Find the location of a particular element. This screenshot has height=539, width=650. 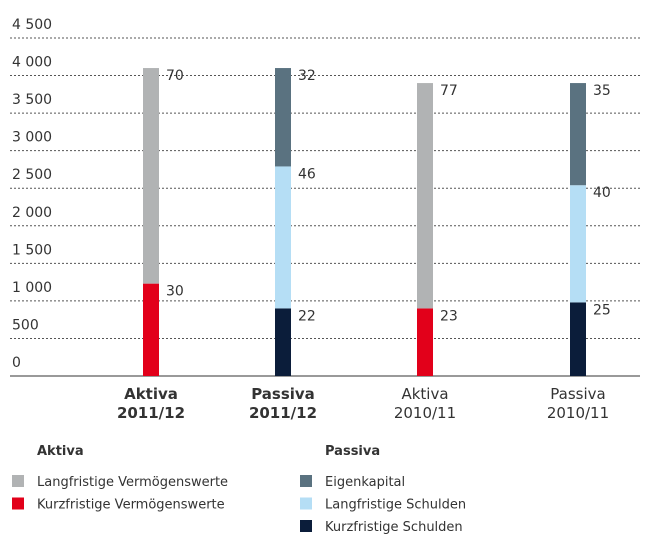

legend-label: Langfristige Schulden is located at coordinates (395, 505).